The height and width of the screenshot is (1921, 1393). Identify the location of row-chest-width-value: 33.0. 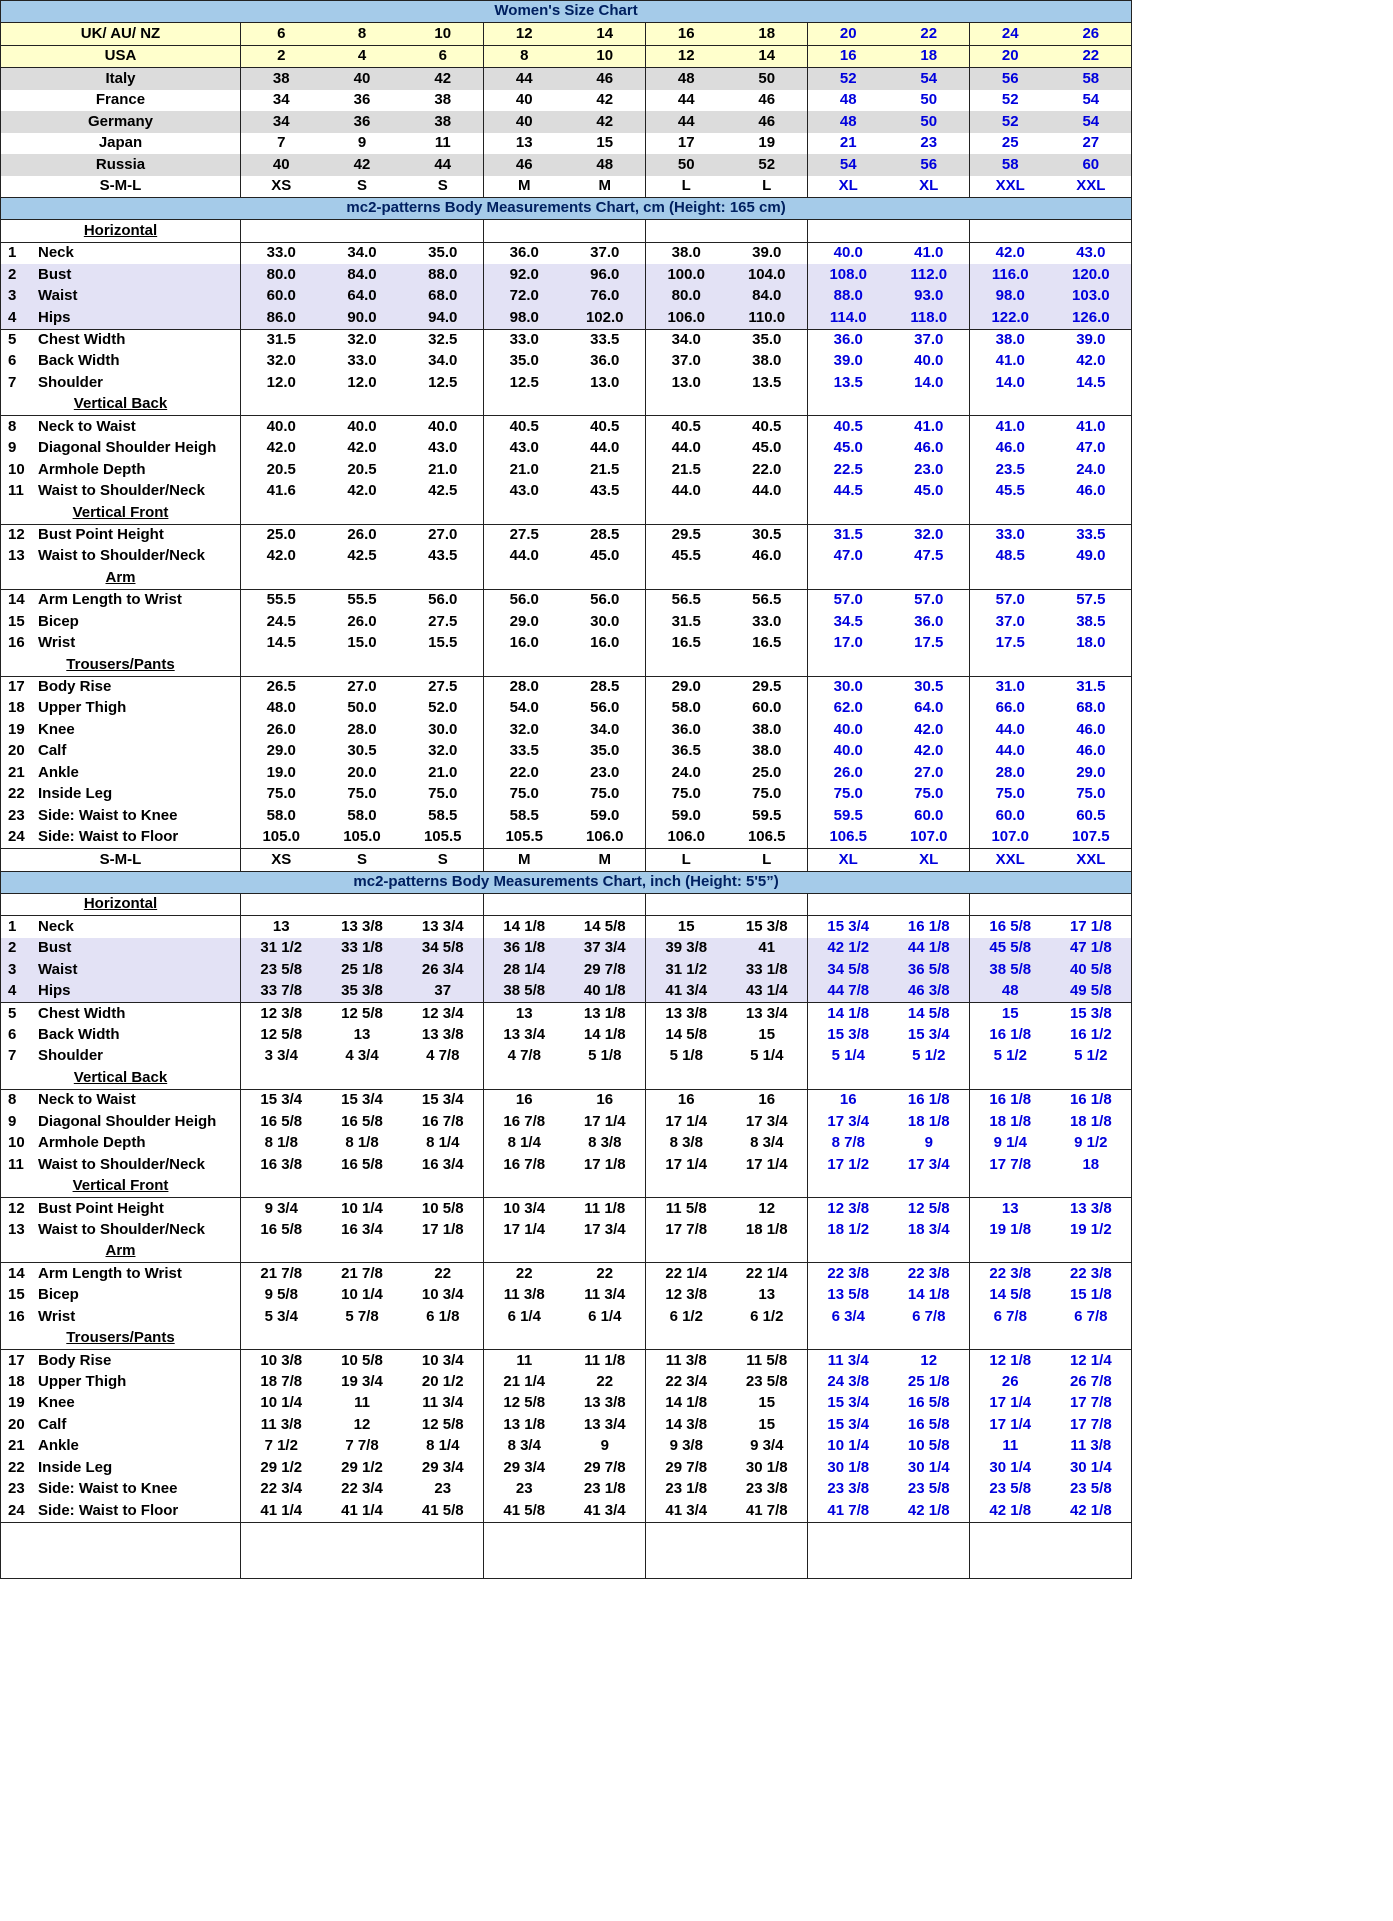
(524, 340).